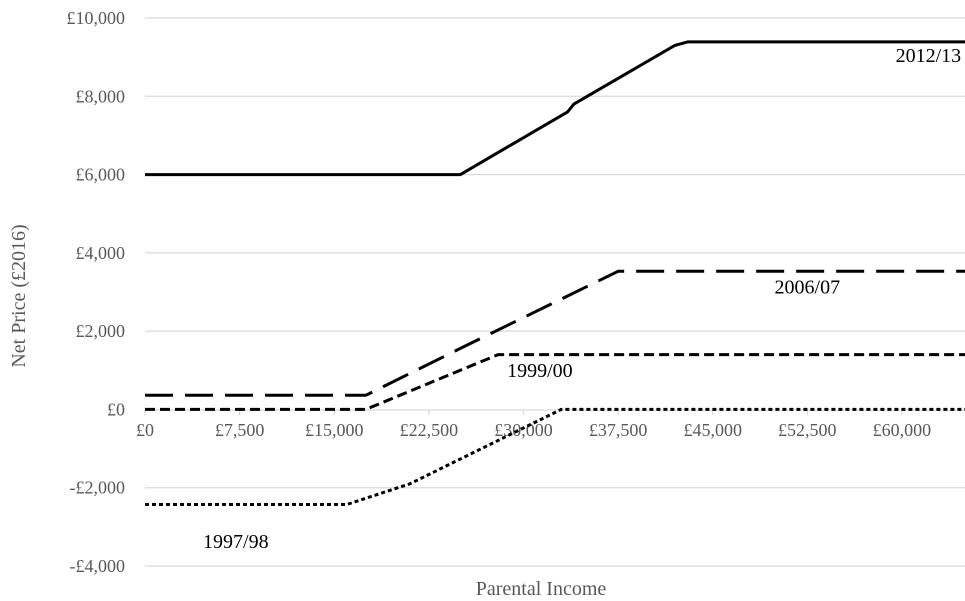 The width and height of the screenshot is (965, 601). What do you see at coordinates (541, 589) in the screenshot?
I see `x-axis-title: Parental Income` at bounding box center [541, 589].